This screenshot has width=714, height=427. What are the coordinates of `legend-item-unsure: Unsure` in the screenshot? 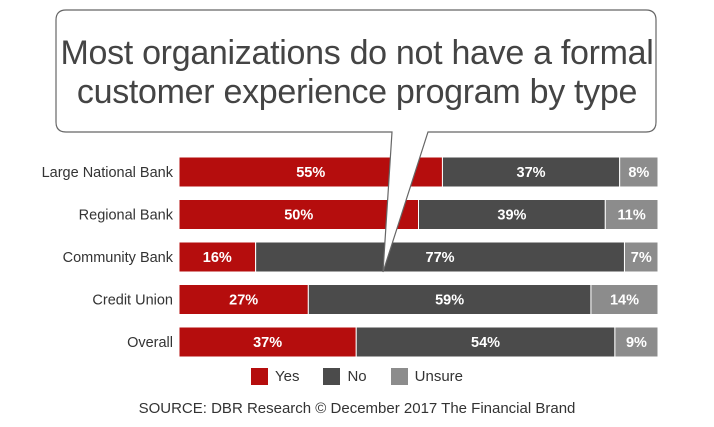 It's located at (427, 376).